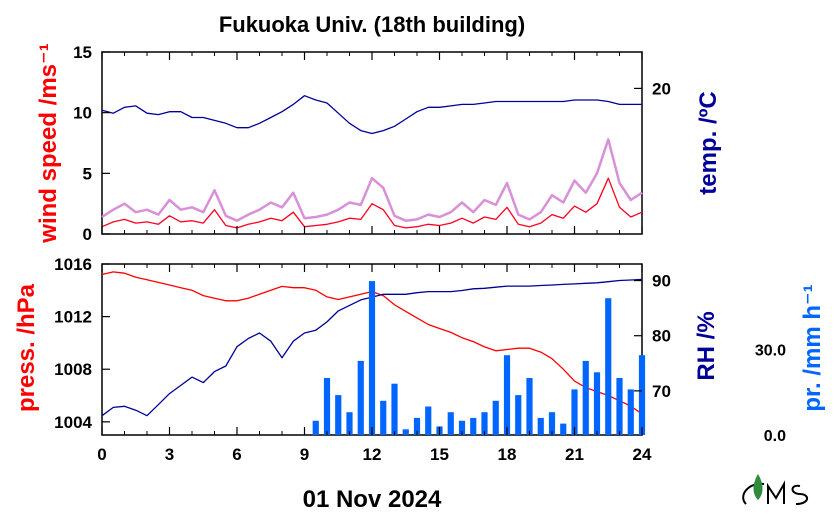 The image size is (834, 520). Describe the element at coordinates (87, 173) in the screenshot. I see `left-tick-label-5: 5` at that location.